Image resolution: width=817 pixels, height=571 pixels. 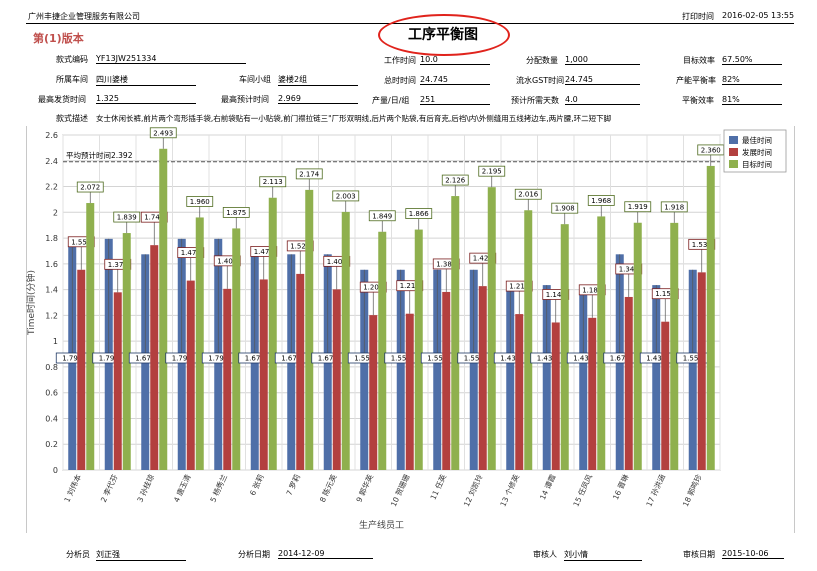 What do you see at coordinates (382, 216) in the screenshot?
I see `data-label: 1.849` at bounding box center [382, 216].